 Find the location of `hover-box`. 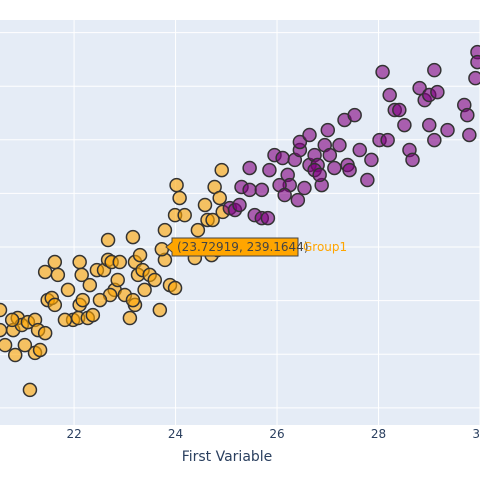

hover-box is located at coordinates (232, 247).